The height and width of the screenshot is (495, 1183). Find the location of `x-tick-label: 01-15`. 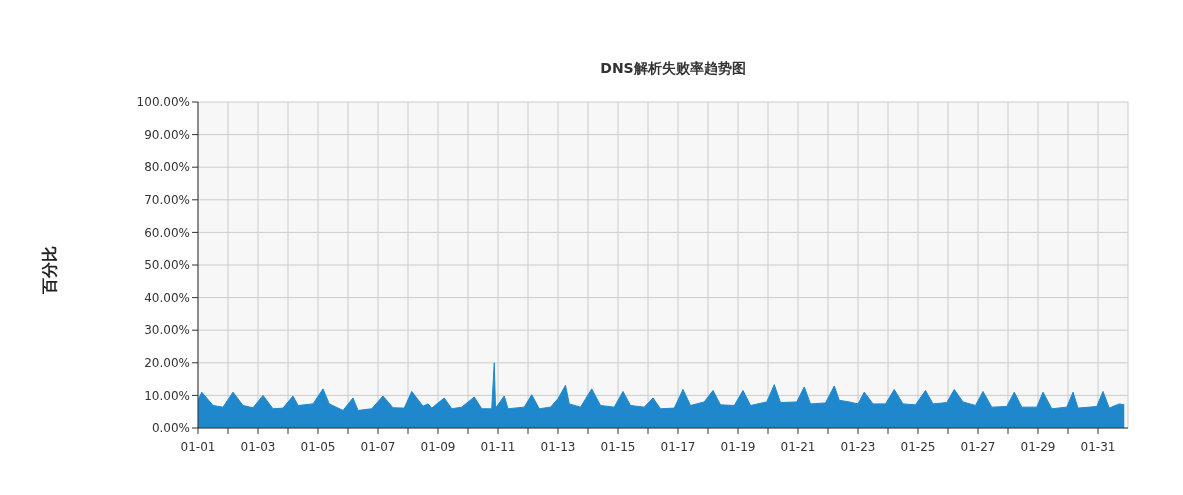

x-tick-label: 01-15 is located at coordinates (618, 446).